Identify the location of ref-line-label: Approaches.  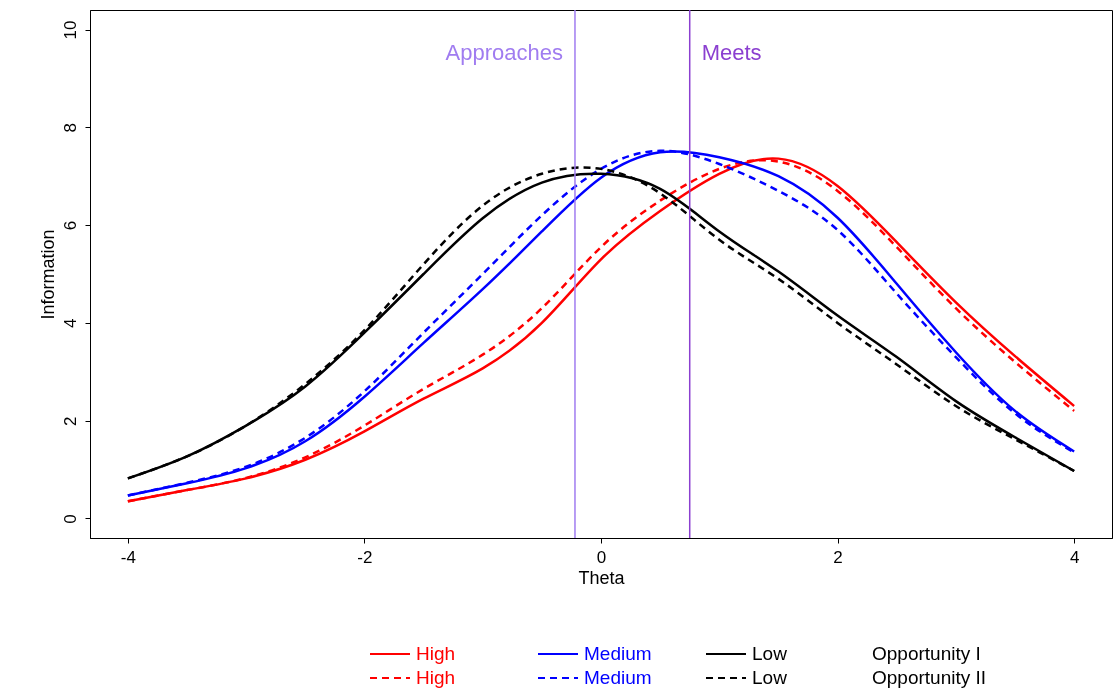
(504, 52).